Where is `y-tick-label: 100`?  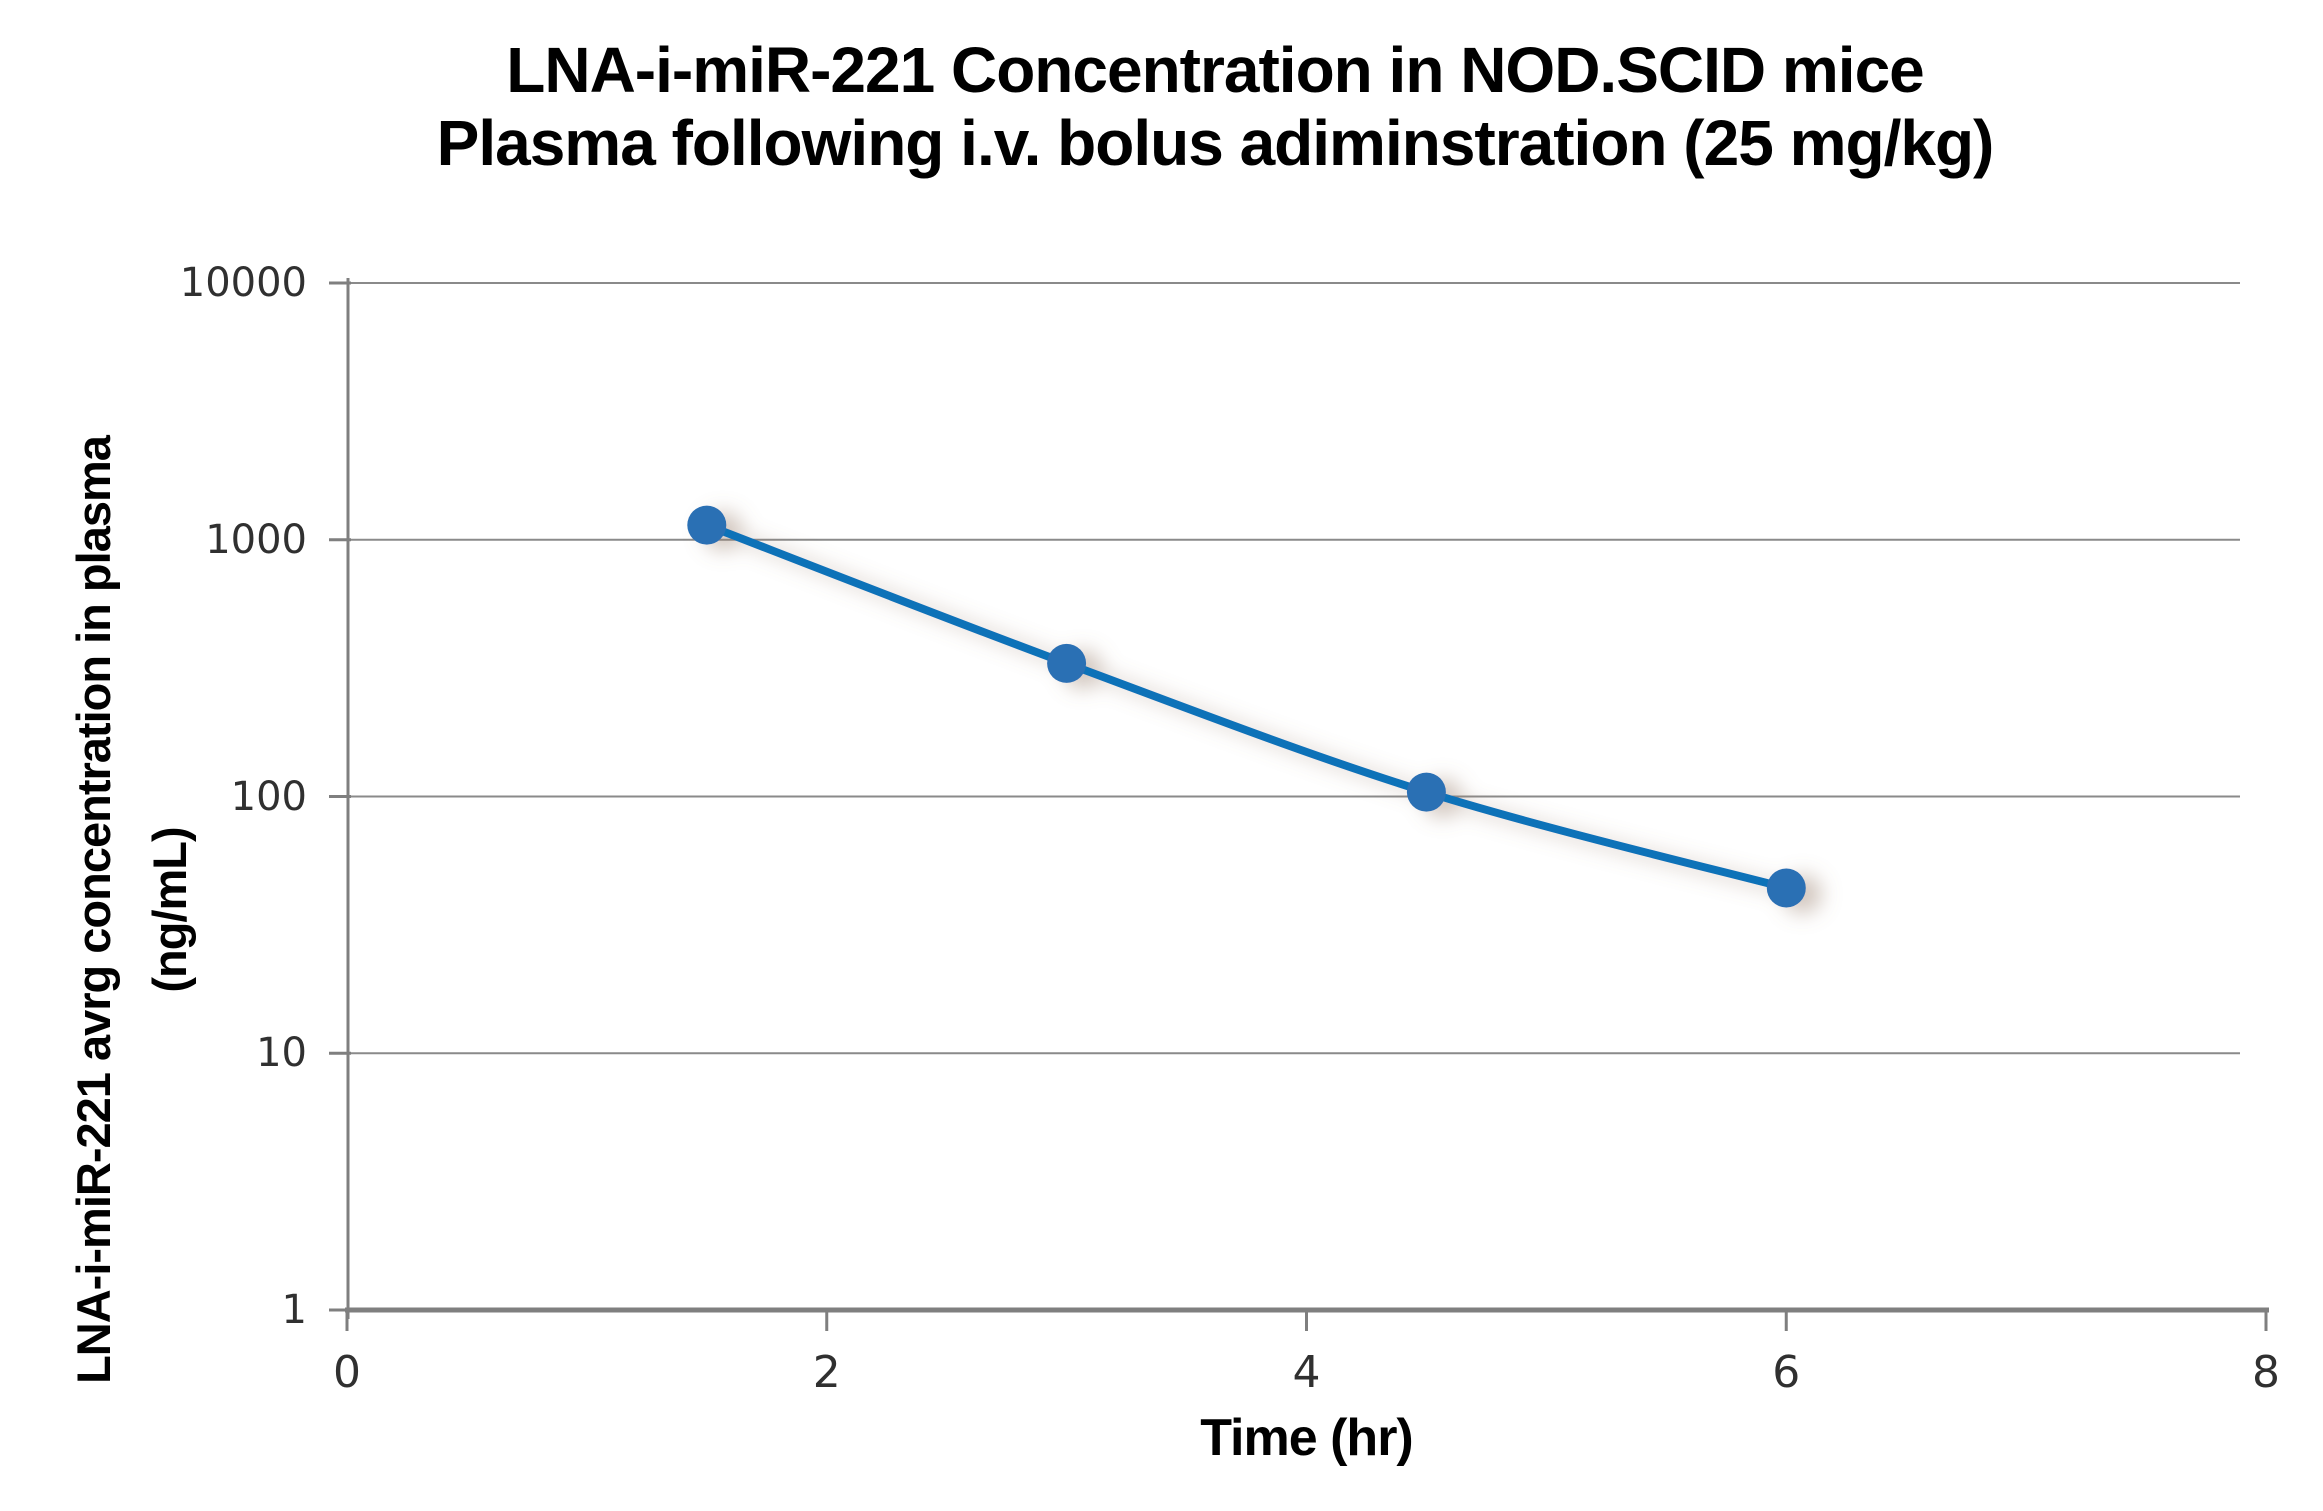
y-tick-label: 100 is located at coordinates (268, 796).